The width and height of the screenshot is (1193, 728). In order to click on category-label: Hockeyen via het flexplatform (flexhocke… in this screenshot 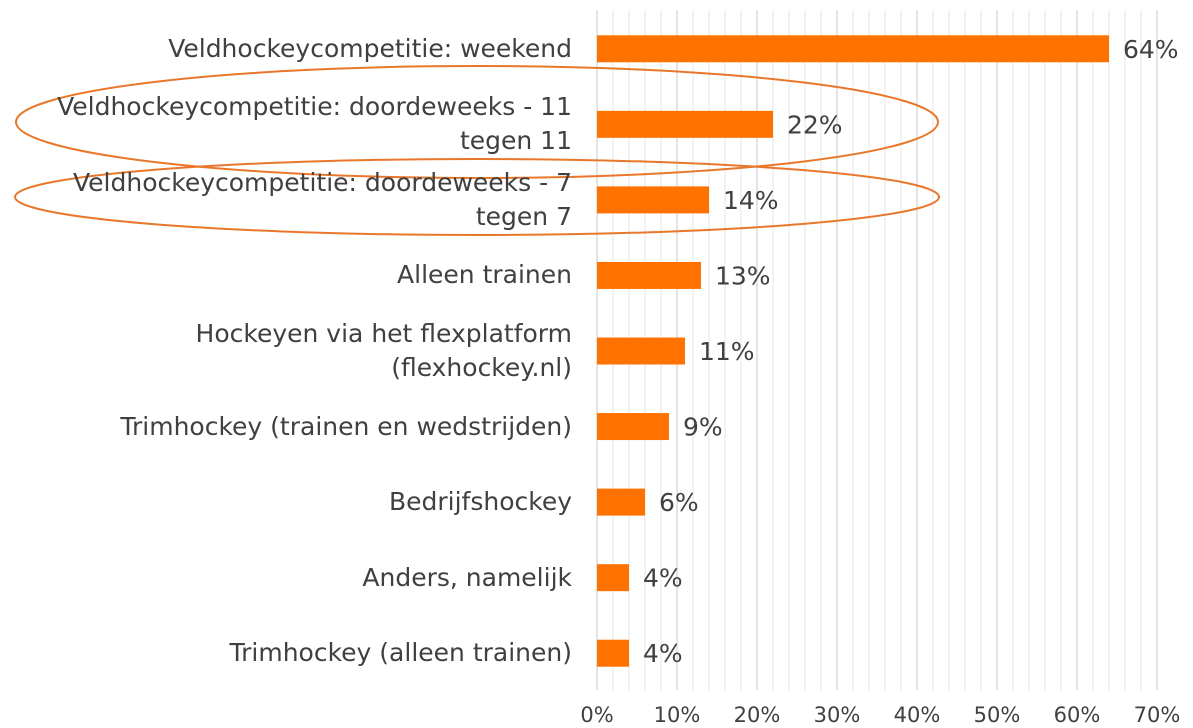, I will do `click(383, 350)`.